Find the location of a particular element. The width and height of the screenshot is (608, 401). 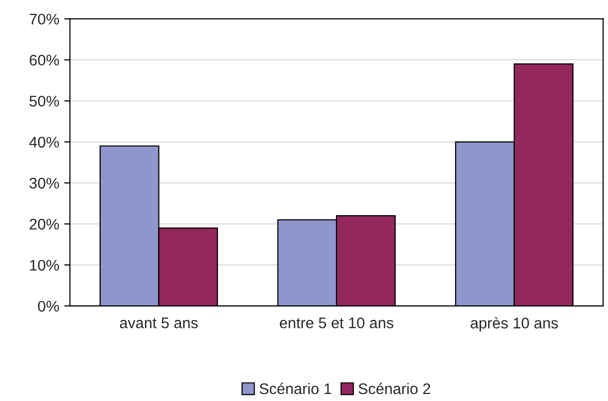

x-tick-label: entre 5 et 10 ans is located at coordinates (337, 322).